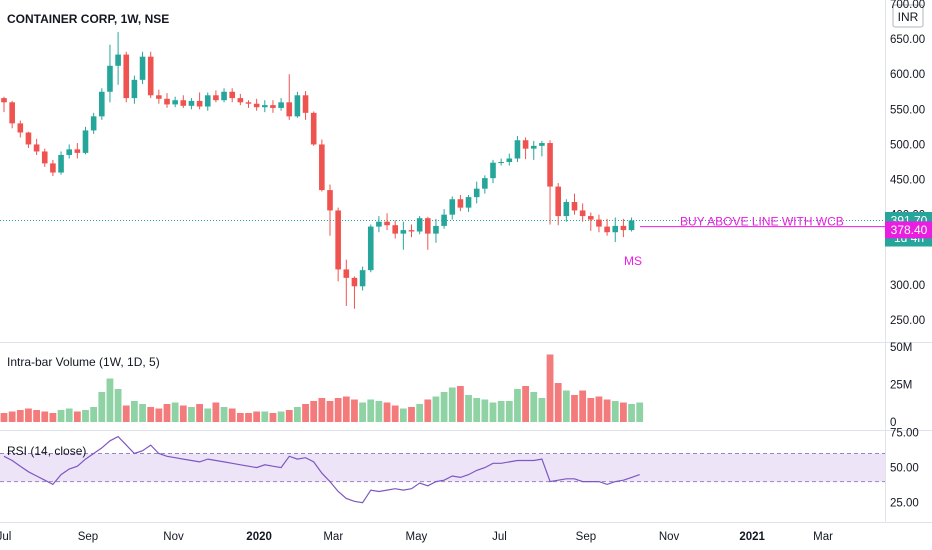  I want to click on volume-tick-label: 25M, so click(901, 386).